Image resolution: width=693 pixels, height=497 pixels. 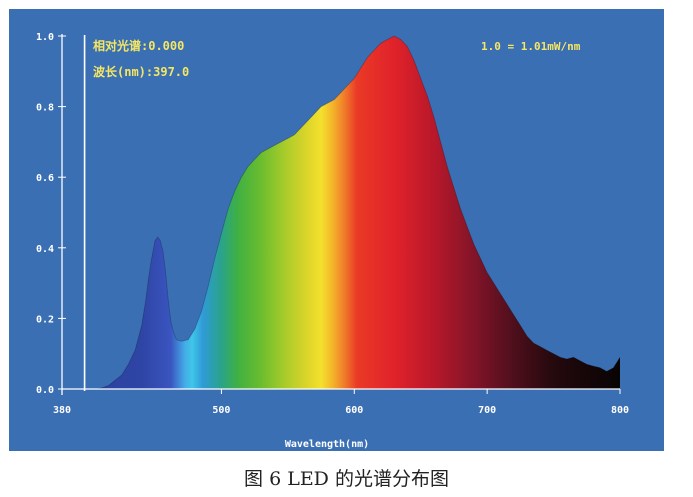 What do you see at coordinates (221, 410) in the screenshot?
I see `x-tick-label: 500` at bounding box center [221, 410].